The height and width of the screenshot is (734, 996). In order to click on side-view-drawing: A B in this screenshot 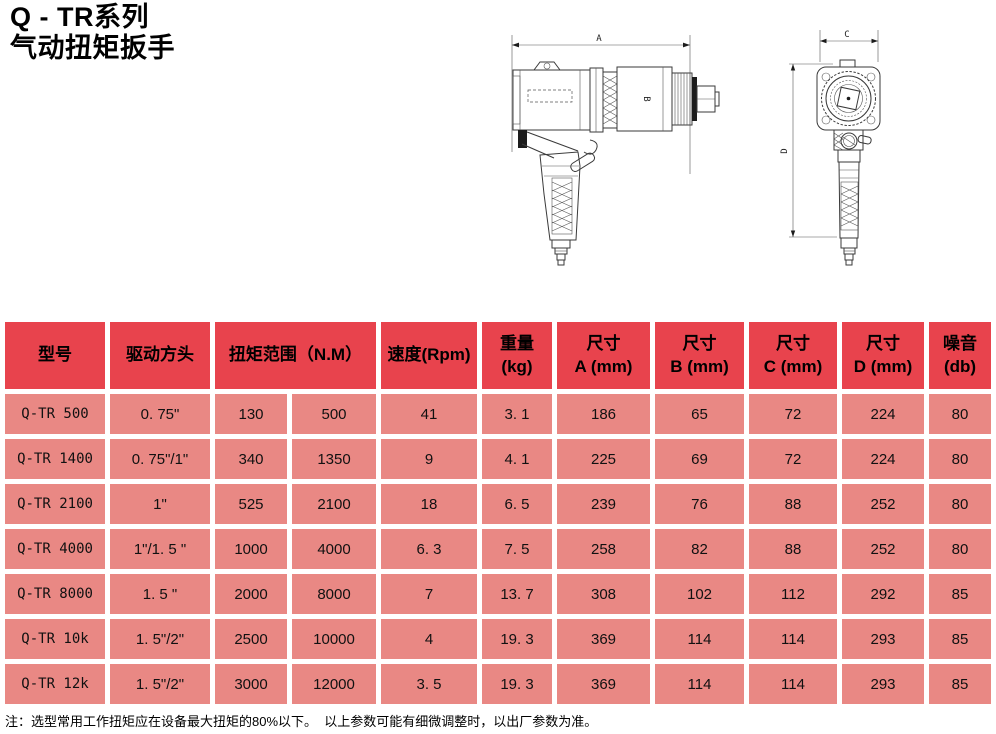, I will do `click(618, 148)`.